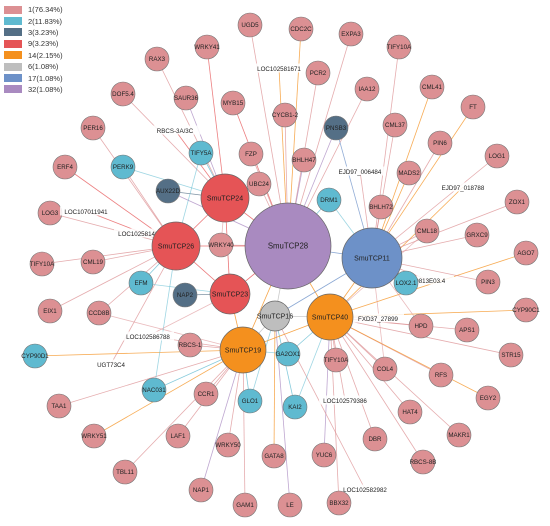 Image resolution: width=550 pixels, height=526 pixels. Describe the element at coordinates (175, 130) in the screenshot. I see `gene-node-rbcs-3a-3c: RBCS-3A/3C` at that location.